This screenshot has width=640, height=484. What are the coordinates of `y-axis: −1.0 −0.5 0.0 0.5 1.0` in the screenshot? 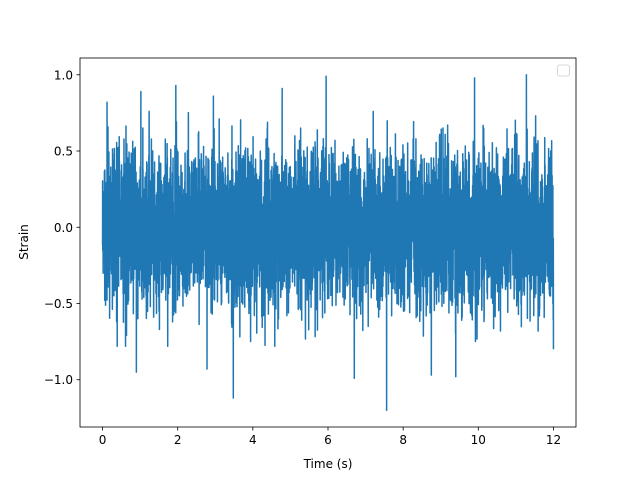 It's located at (62, 227).